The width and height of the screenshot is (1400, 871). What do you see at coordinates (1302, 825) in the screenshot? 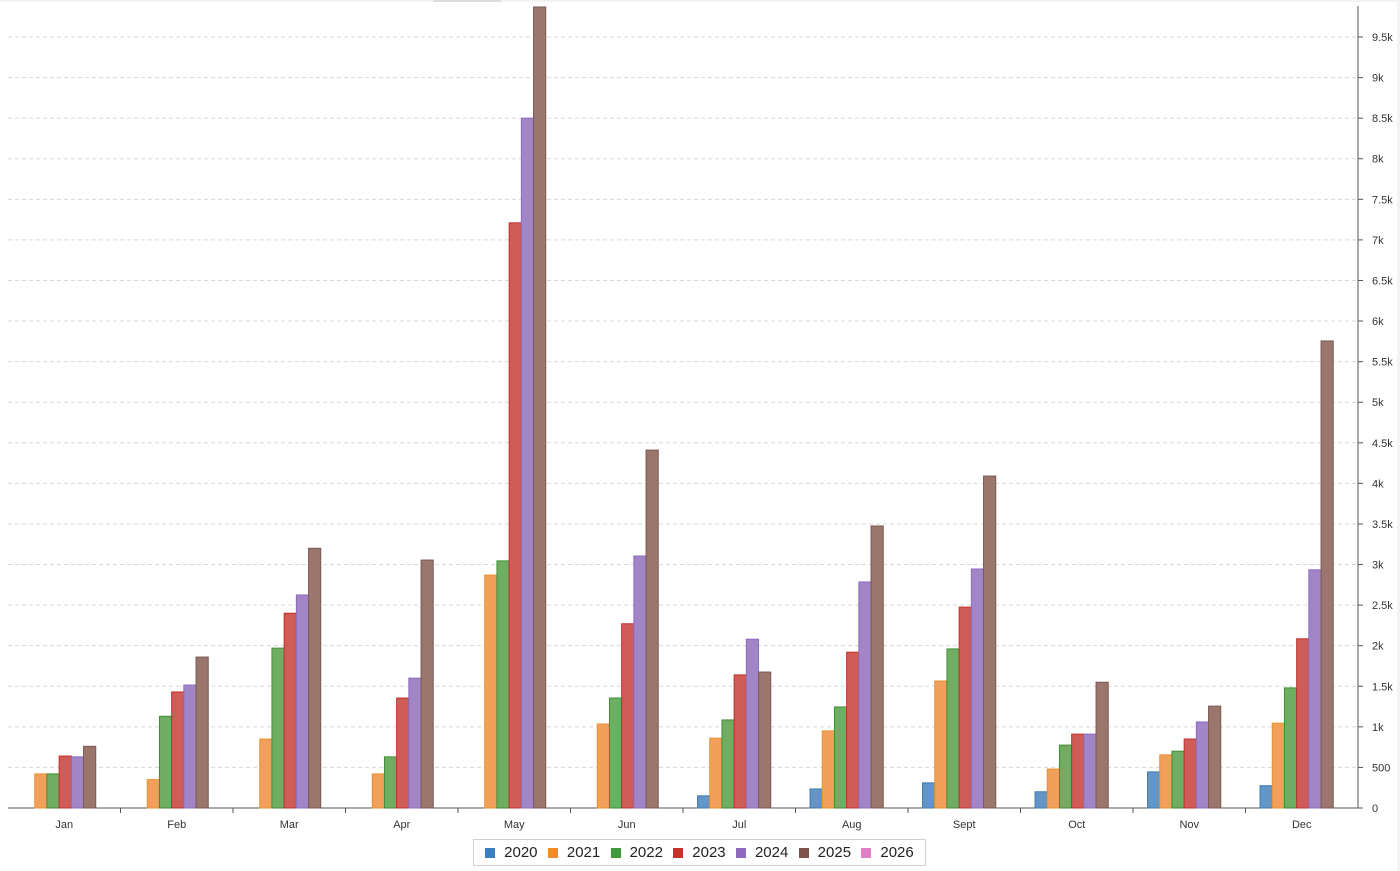
I see `x-tick-label: Dec` at bounding box center [1302, 825].